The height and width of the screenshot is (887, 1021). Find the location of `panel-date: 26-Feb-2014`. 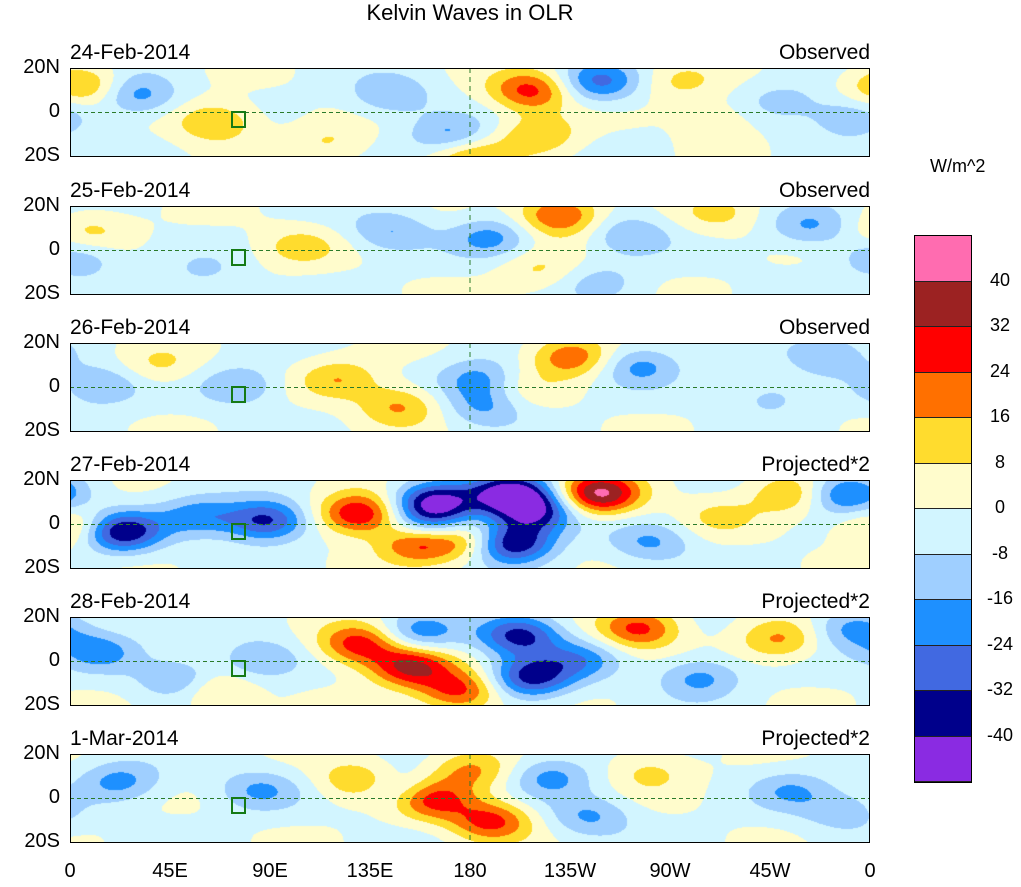

panel-date: 26-Feb-2014 is located at coordinates (130, 327).